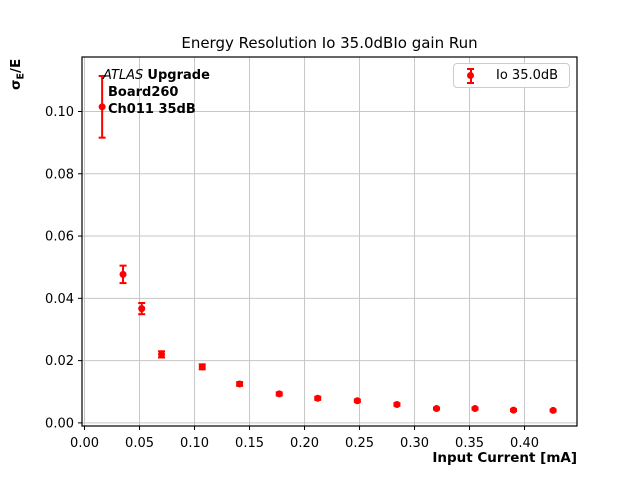  Describe the element at coordinates (249, 443) in the screenshot. I see `svg-text: 0.15` at that location.